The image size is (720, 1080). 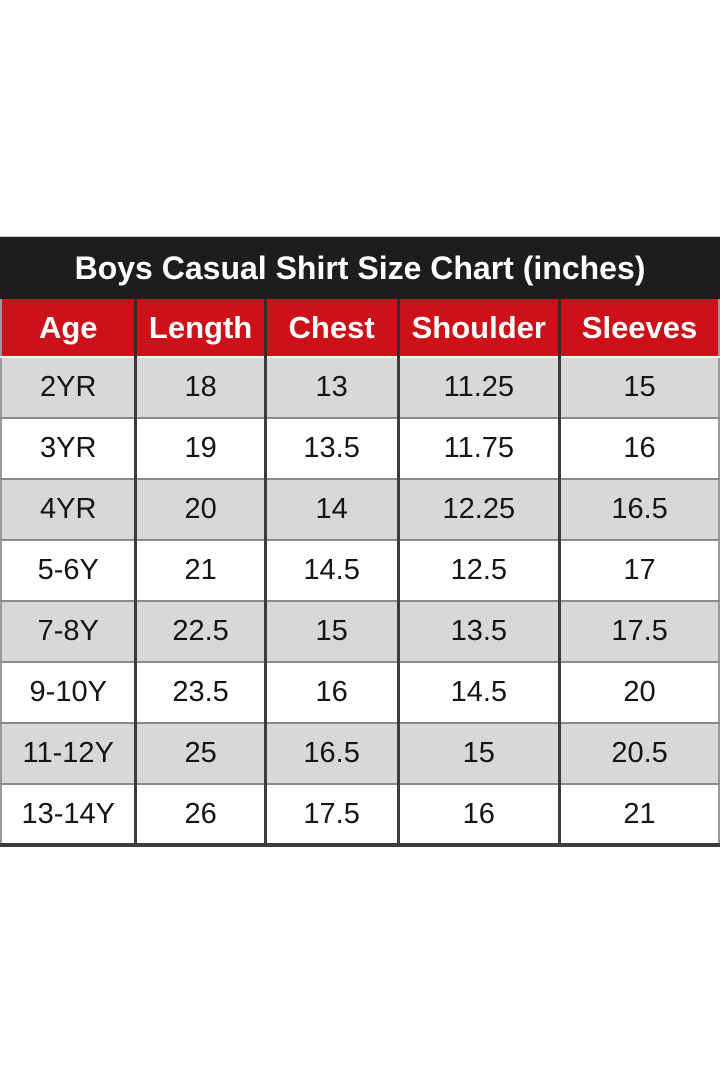 What do you see at coordinates (68, 387) in the screenshot?
I see `age-cell: 2YR` at bounding box center [68, 387].